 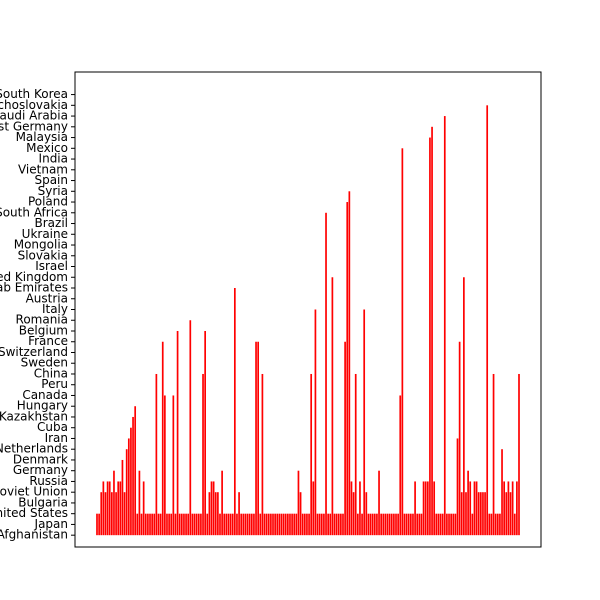 What do you see at coordinates (44, 363) in the screenshot?
I see `y-tick-label: Sweden` at bounding box center [44, 363].